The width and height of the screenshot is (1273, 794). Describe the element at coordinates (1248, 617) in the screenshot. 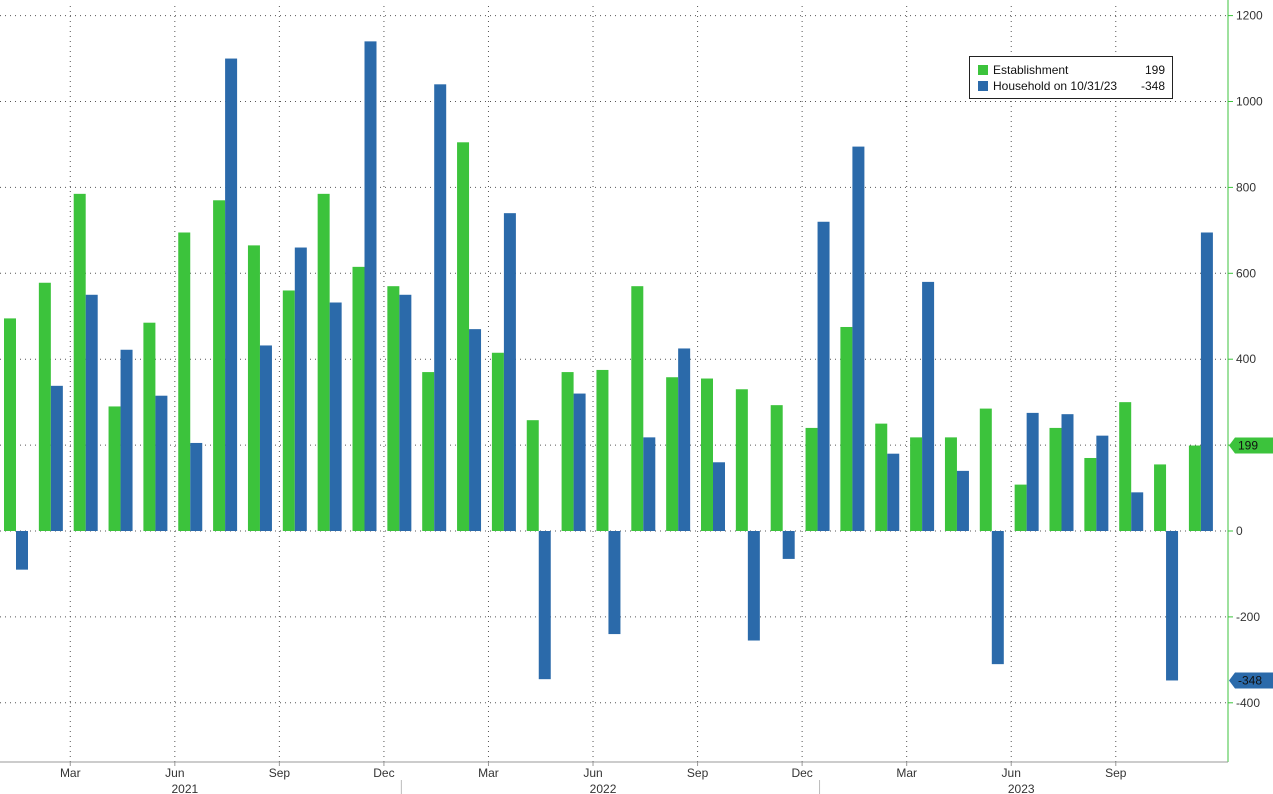

I see `y-tick-label: -200` at that location.